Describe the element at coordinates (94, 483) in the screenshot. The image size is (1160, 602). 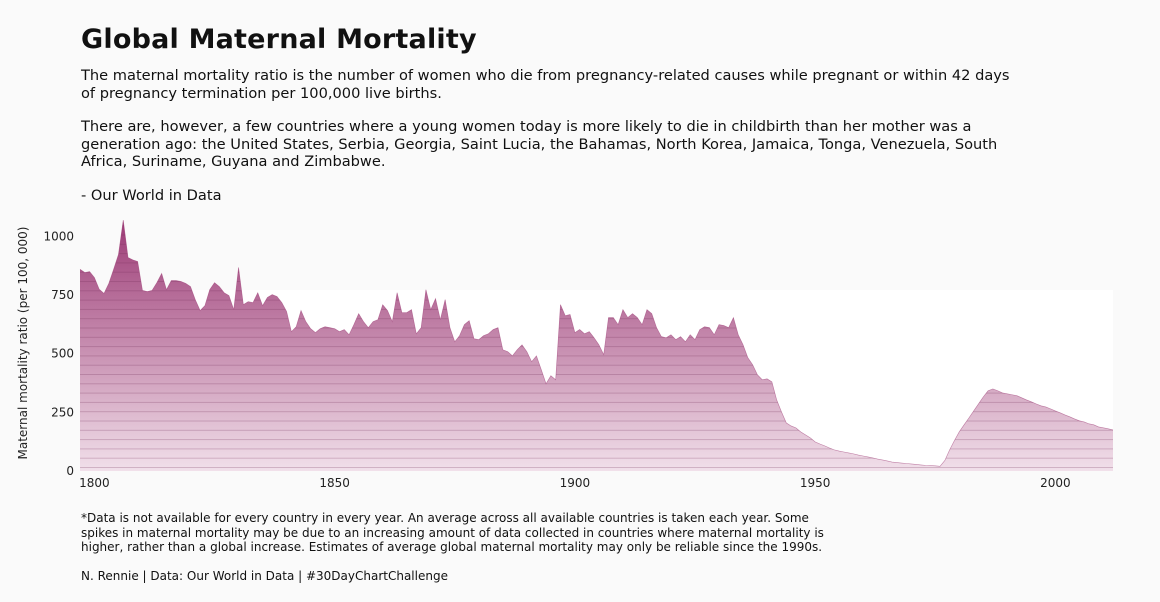
I see `x-tick-label: 1800` at that location.